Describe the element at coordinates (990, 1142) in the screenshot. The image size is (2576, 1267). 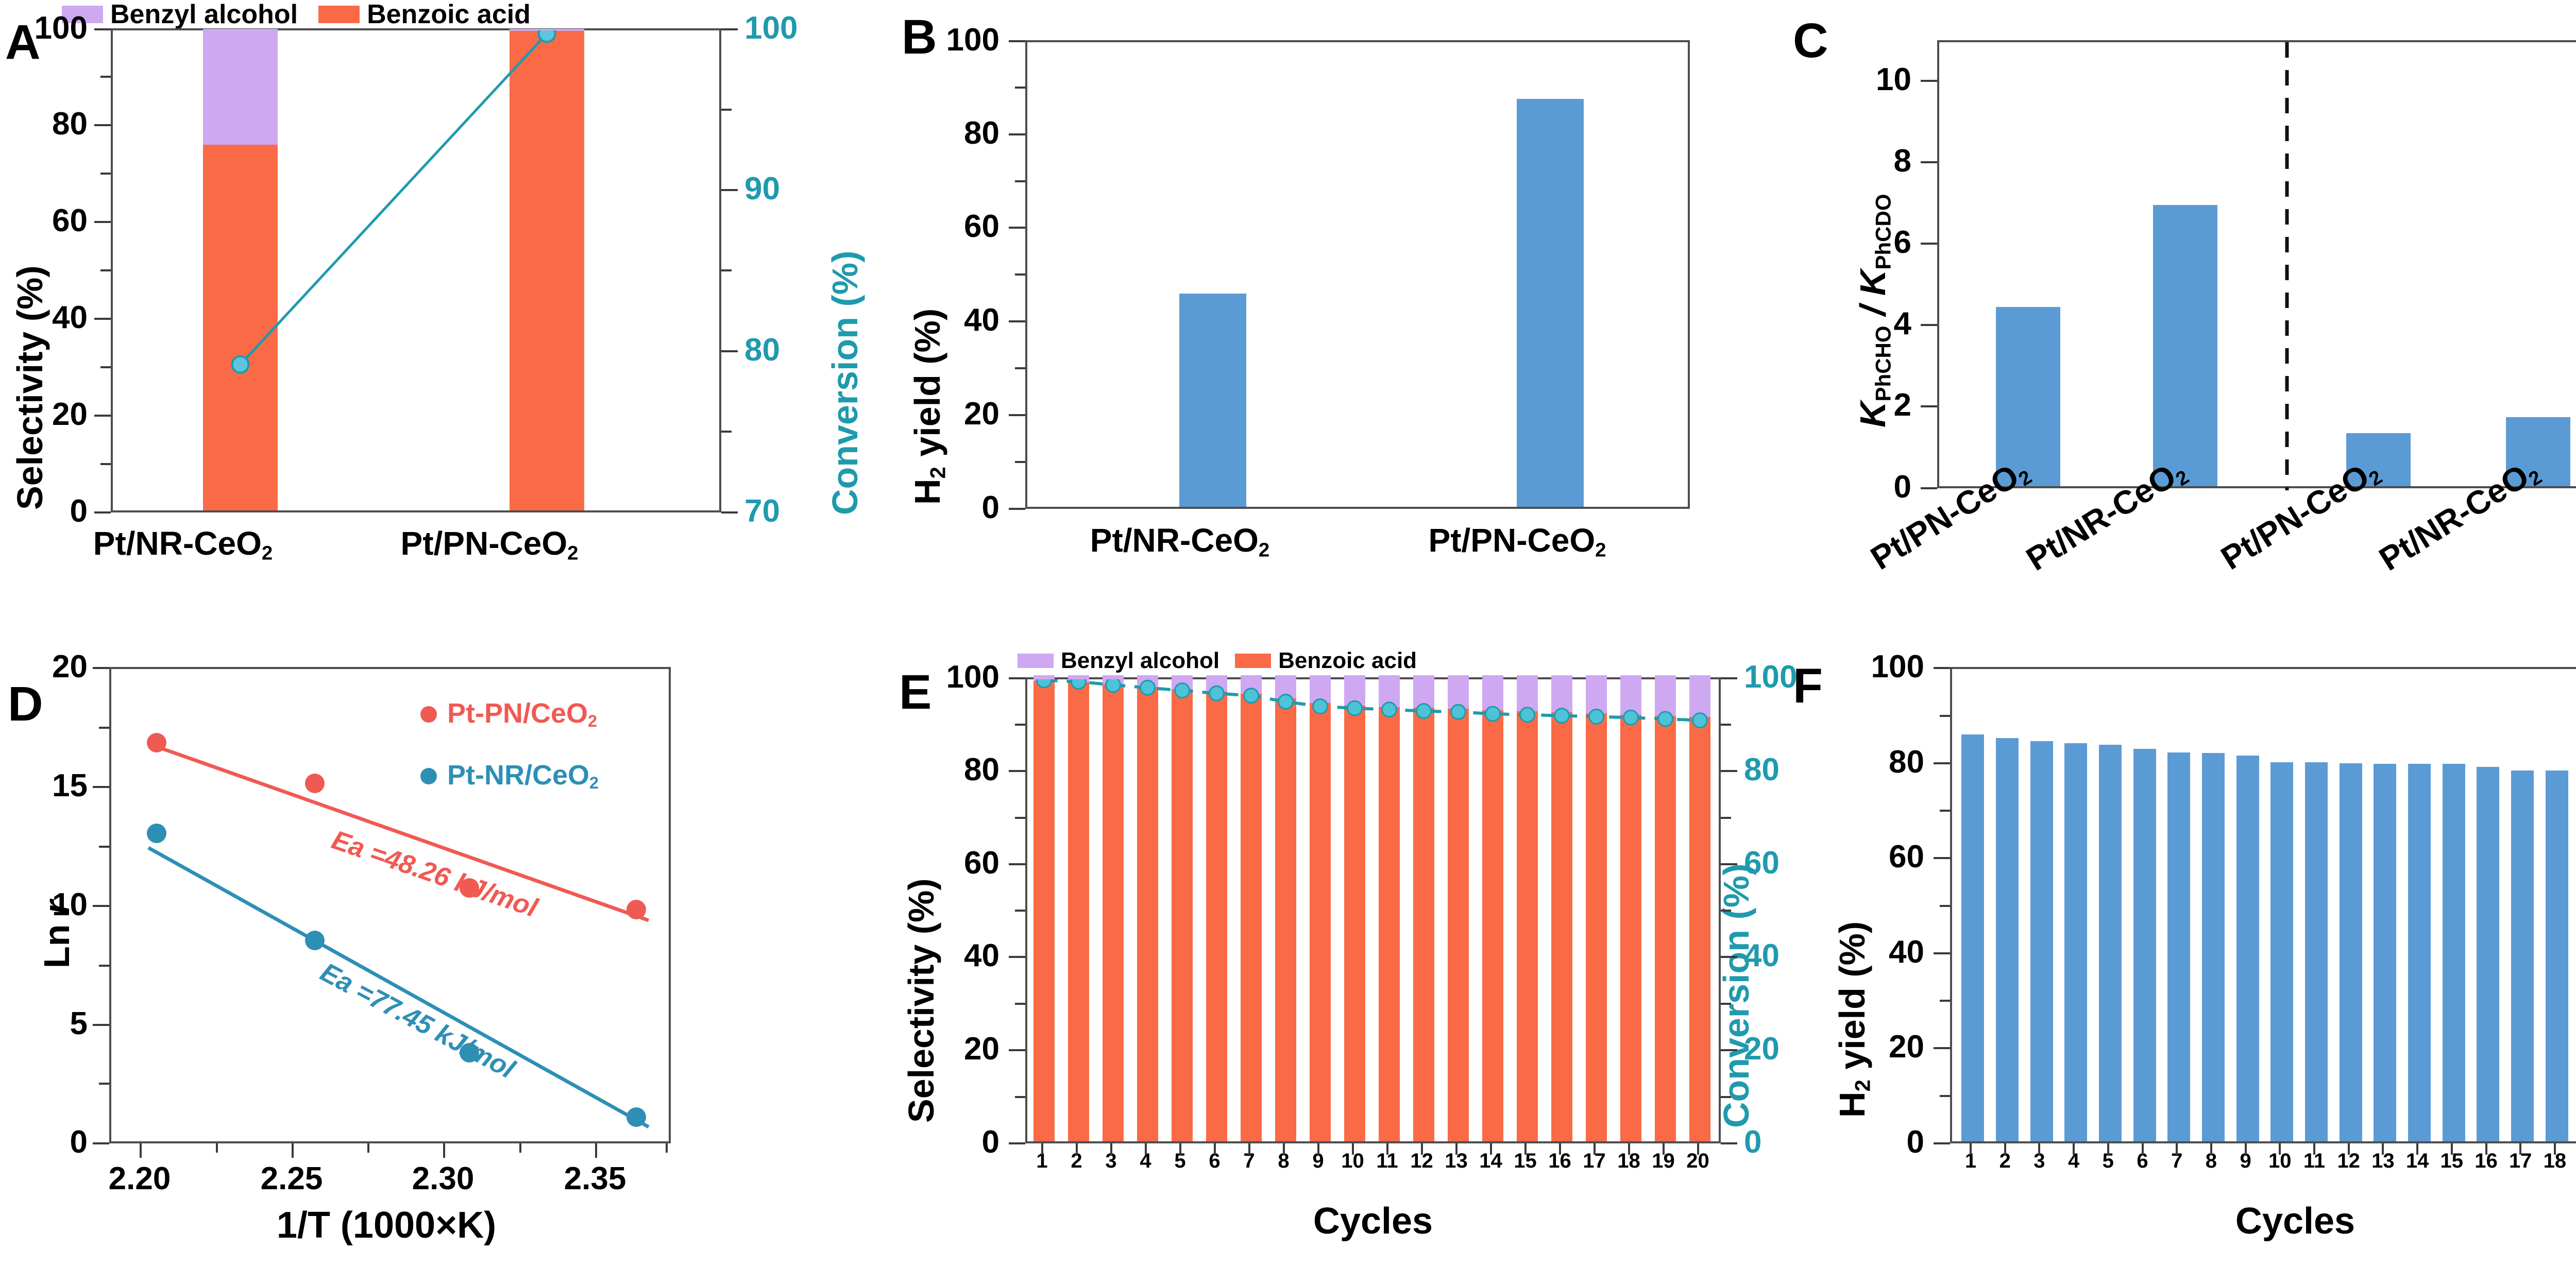
I see `panel-e-ytick-0: 0` at that location.